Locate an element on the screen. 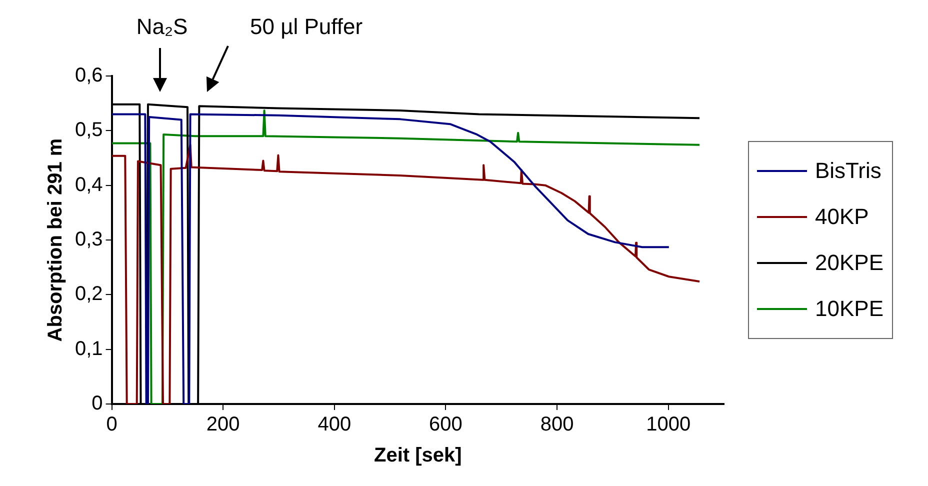 This screenshot has height=486, width=928. y-tick-label: 0 is located at coordinates (97, 403).